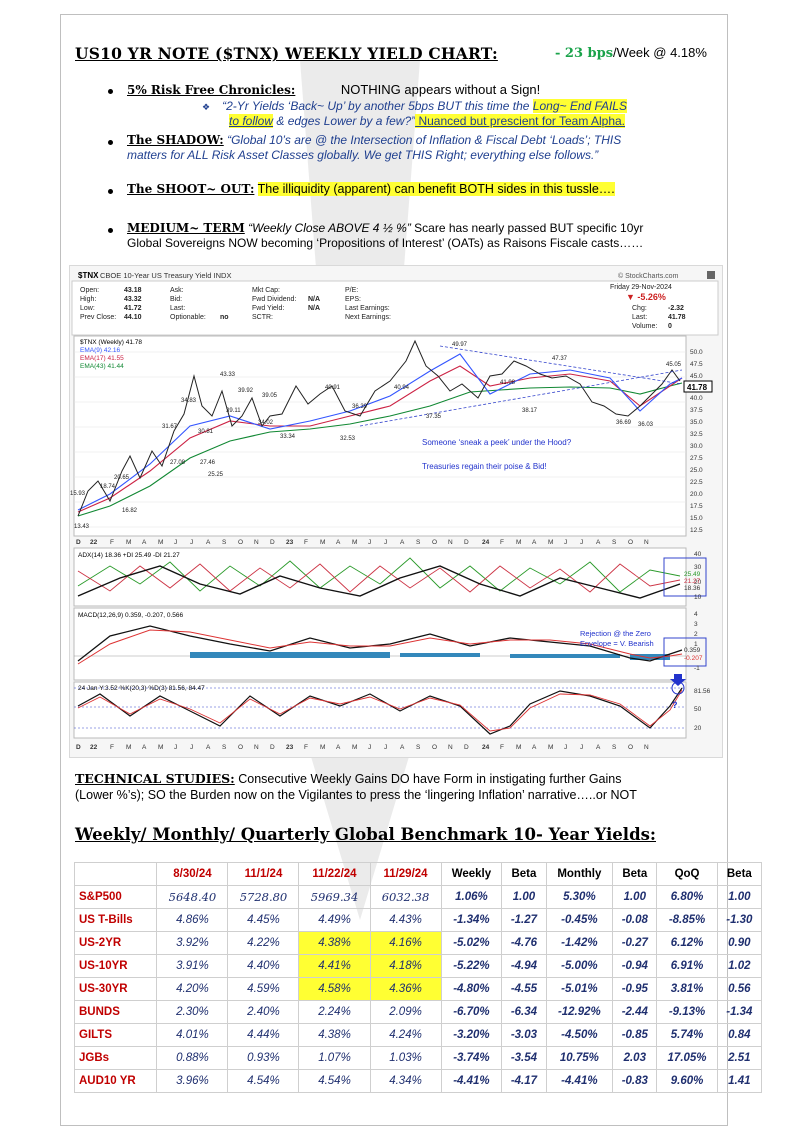  I want to click on table-cell: 5969.34, so click(334, 897).